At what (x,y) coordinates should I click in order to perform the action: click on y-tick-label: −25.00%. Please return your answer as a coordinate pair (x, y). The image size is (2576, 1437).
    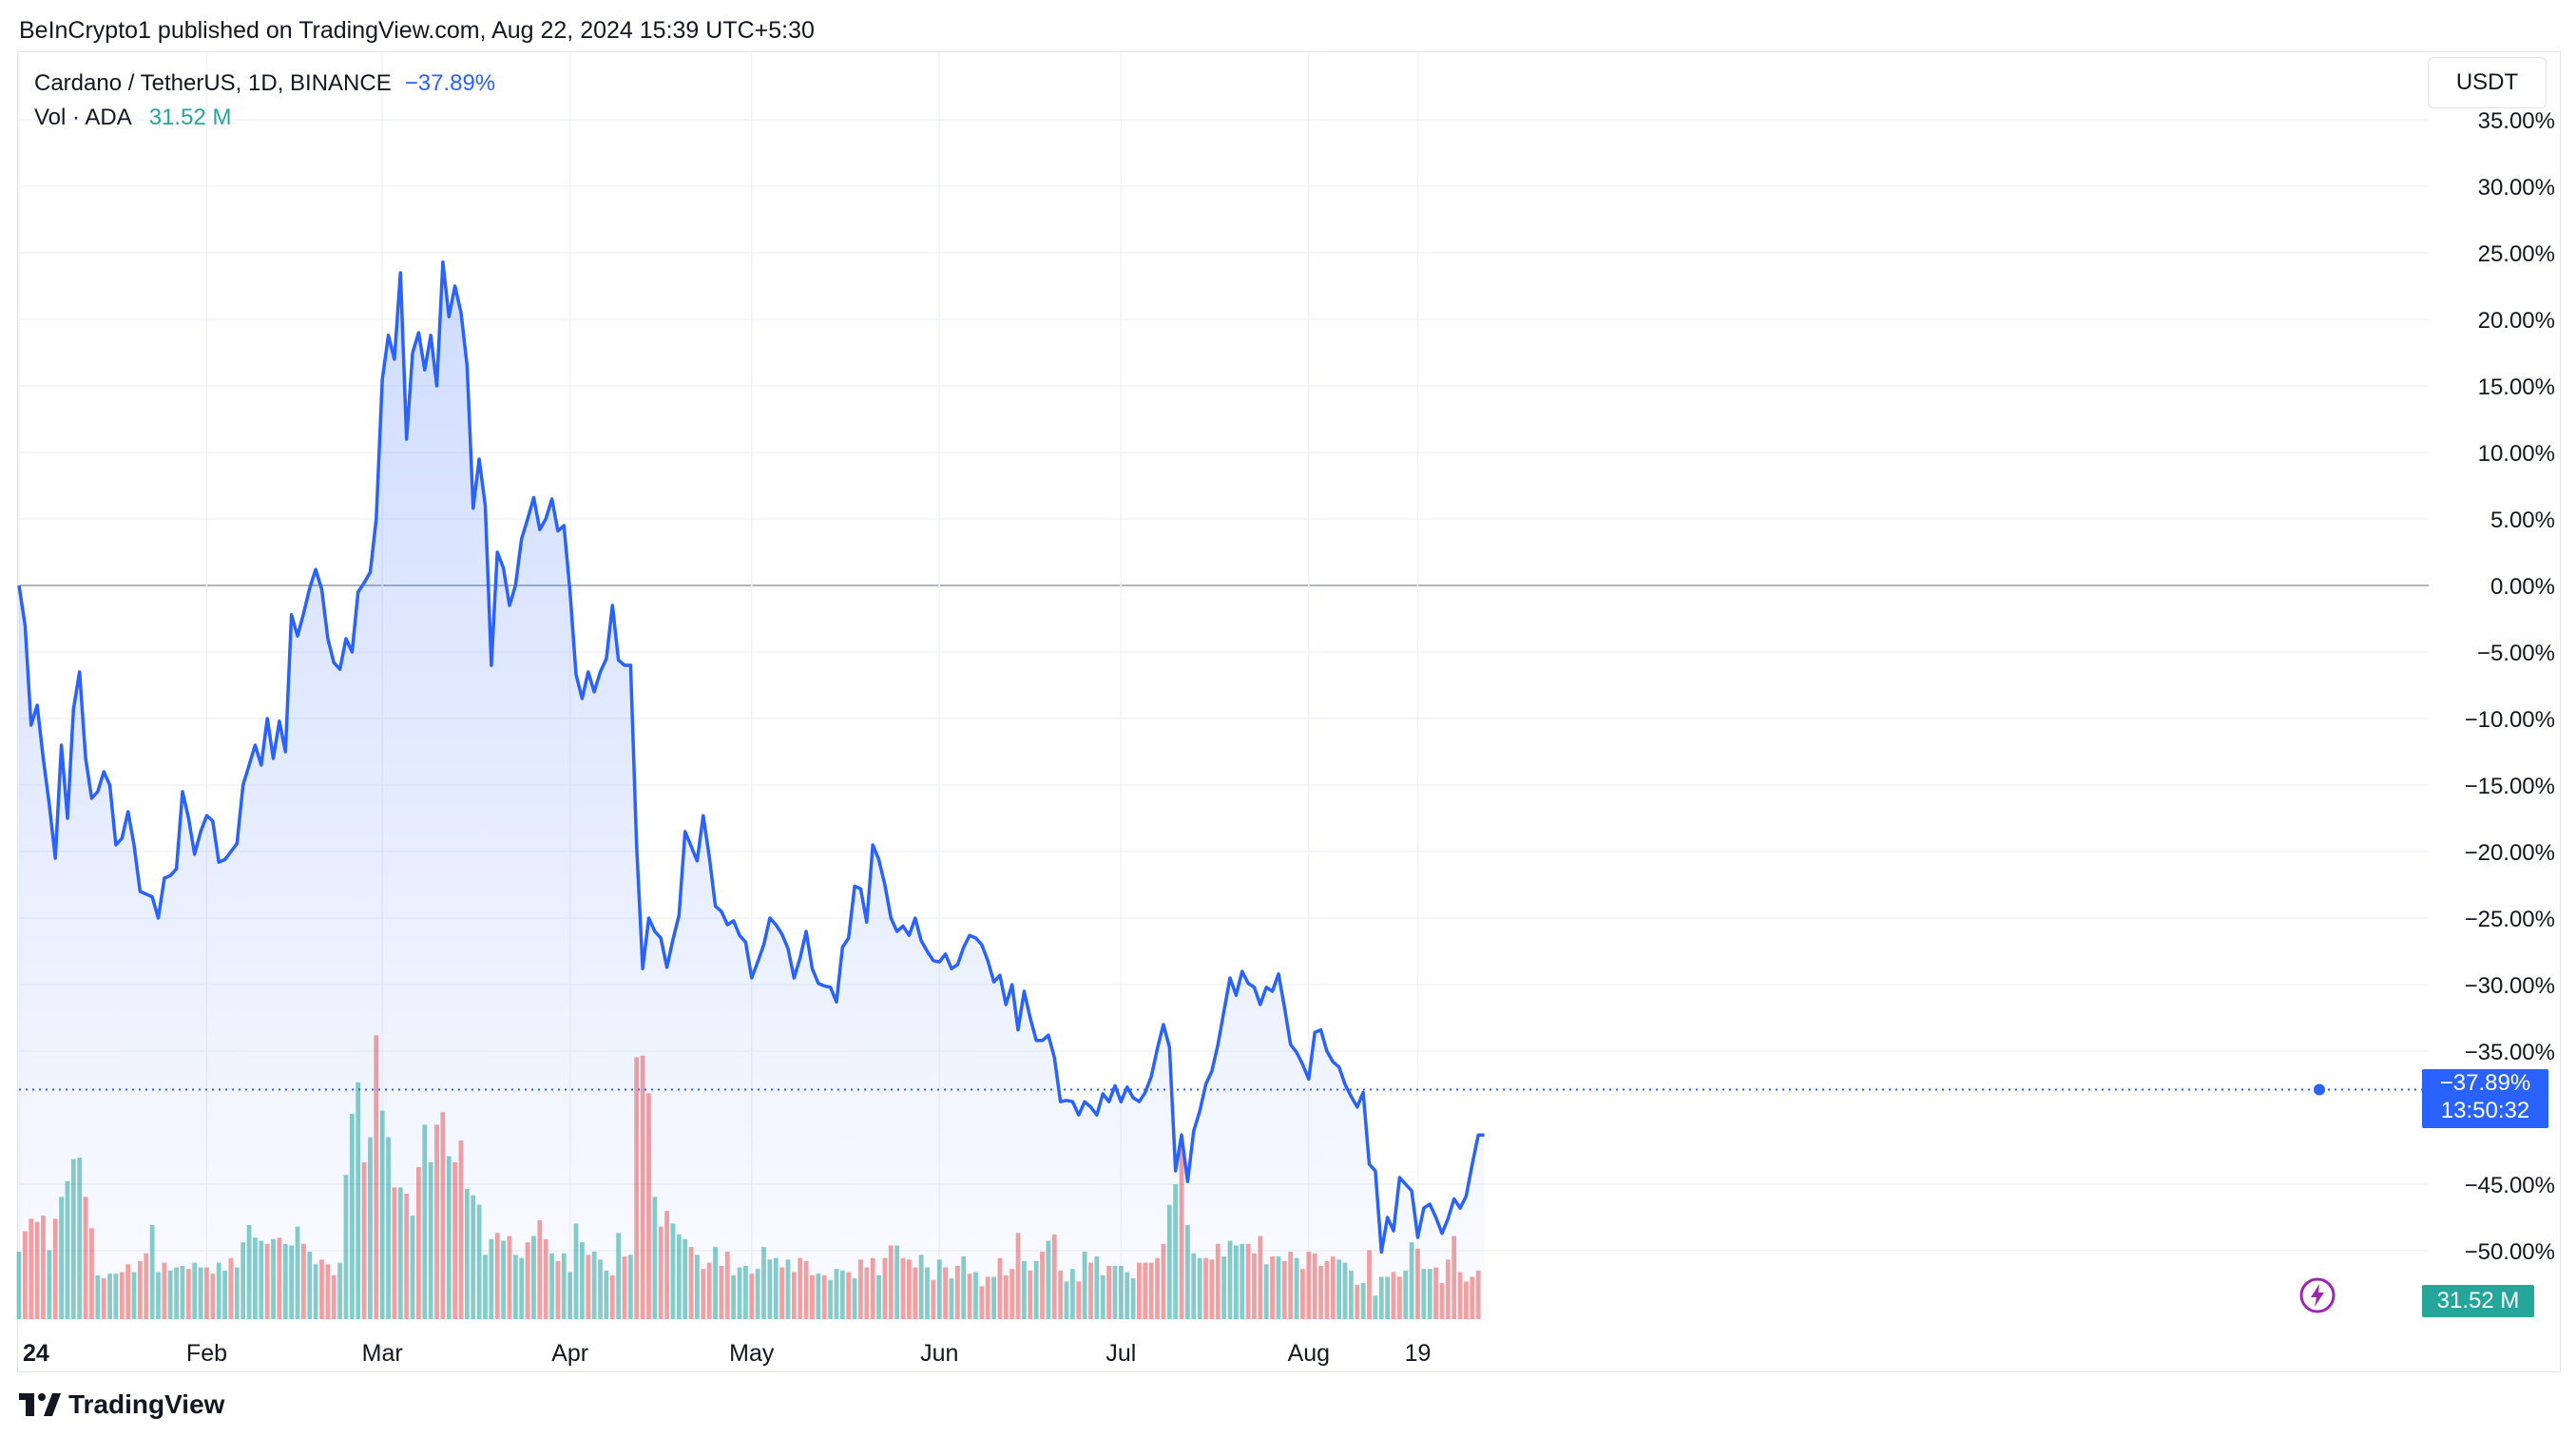
    Looking at the image, I should click on (2510, 919).